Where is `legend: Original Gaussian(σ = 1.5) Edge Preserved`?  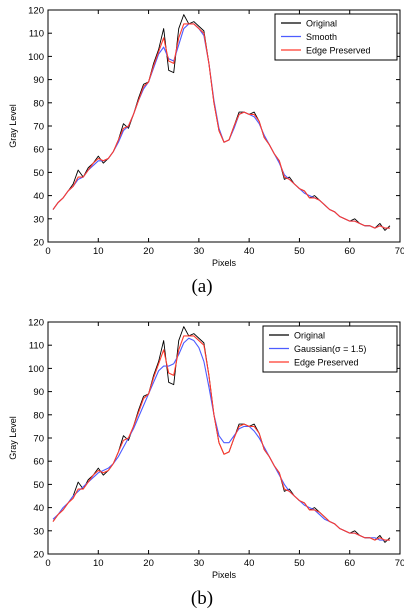 legend: Original Gaussian(σ = 1.5) Edge Preserved is located at coordinates (330, 349).